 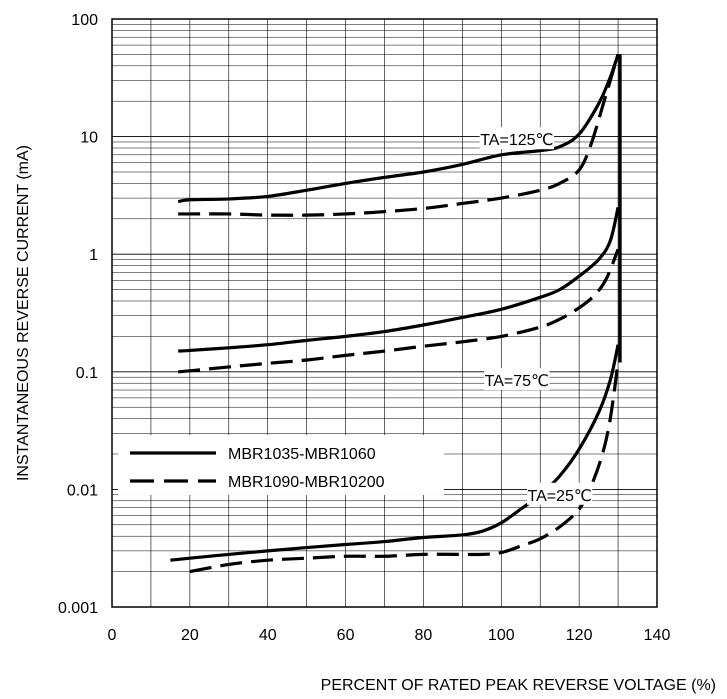 What do you see at coordinates (424, 635) in the screenshot?
I see `x-tick-label: 80` at bounding box center [424, 635].